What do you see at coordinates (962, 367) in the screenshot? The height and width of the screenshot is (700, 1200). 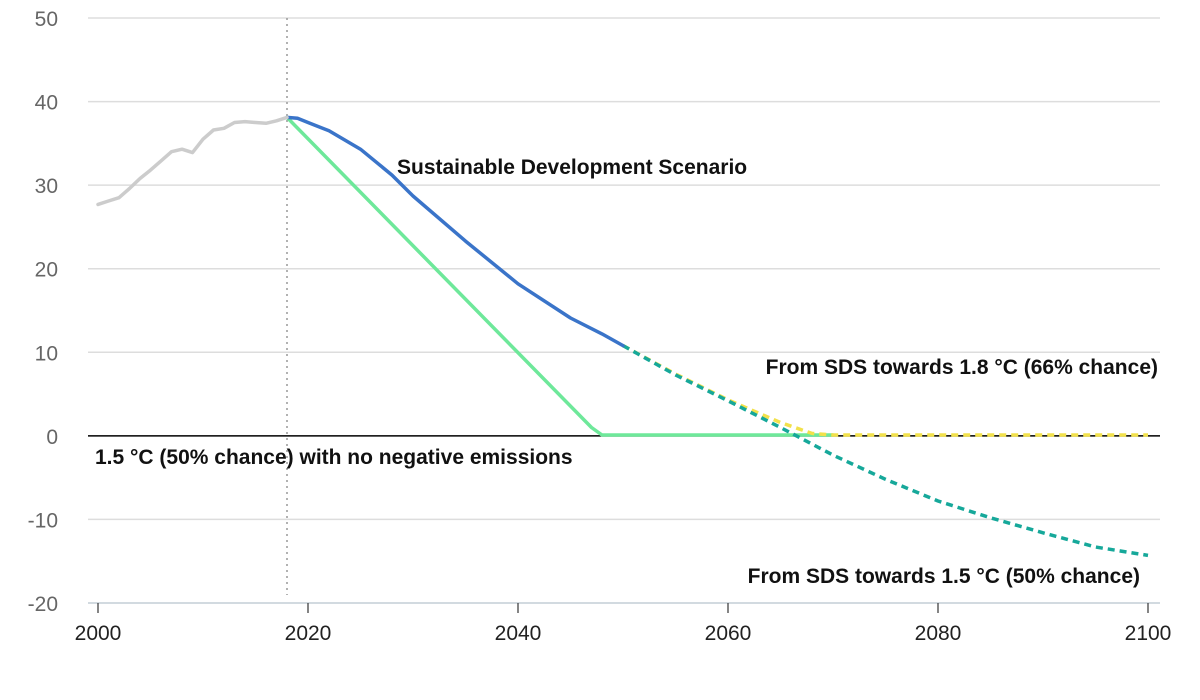 I see `annotation-sds-1-8: From SDS towards 1.8 °C (66% chance)` at bounding box center [962, 367].